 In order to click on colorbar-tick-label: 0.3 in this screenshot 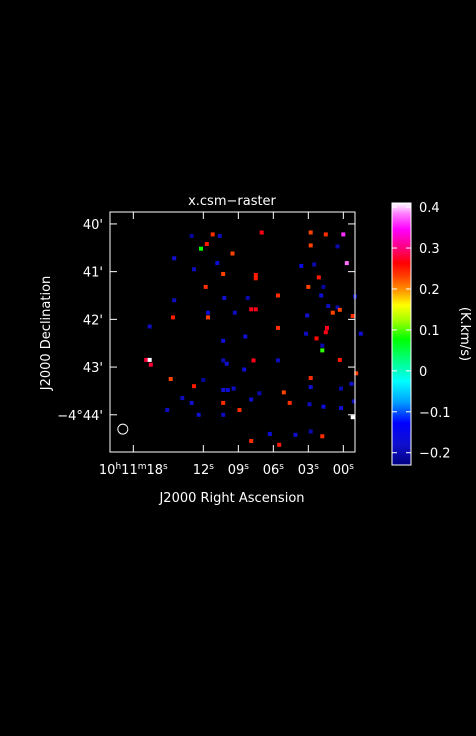, I will do `click(429, 249)`.